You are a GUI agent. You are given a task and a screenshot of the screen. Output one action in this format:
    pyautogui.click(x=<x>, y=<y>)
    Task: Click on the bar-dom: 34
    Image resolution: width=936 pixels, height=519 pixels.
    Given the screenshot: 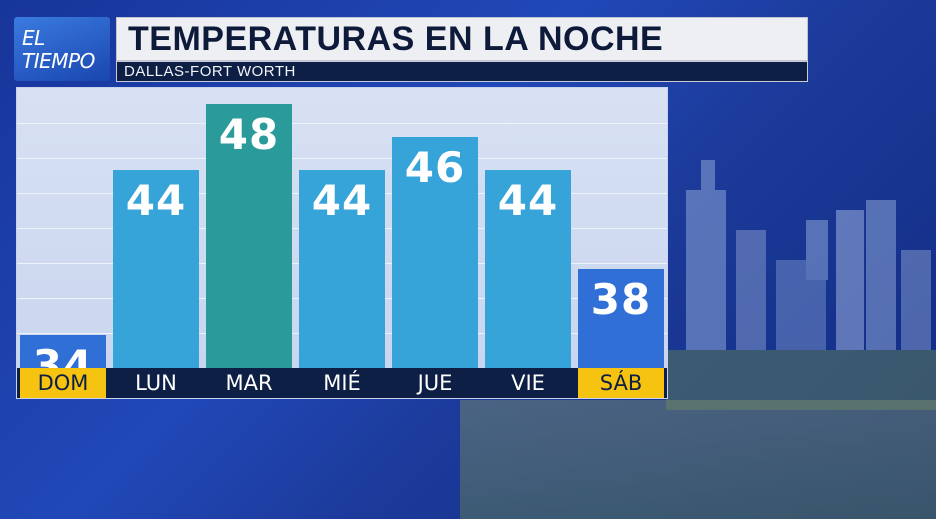 What is the action you would take?
    pyautogui.click(x=63, y=351)
    